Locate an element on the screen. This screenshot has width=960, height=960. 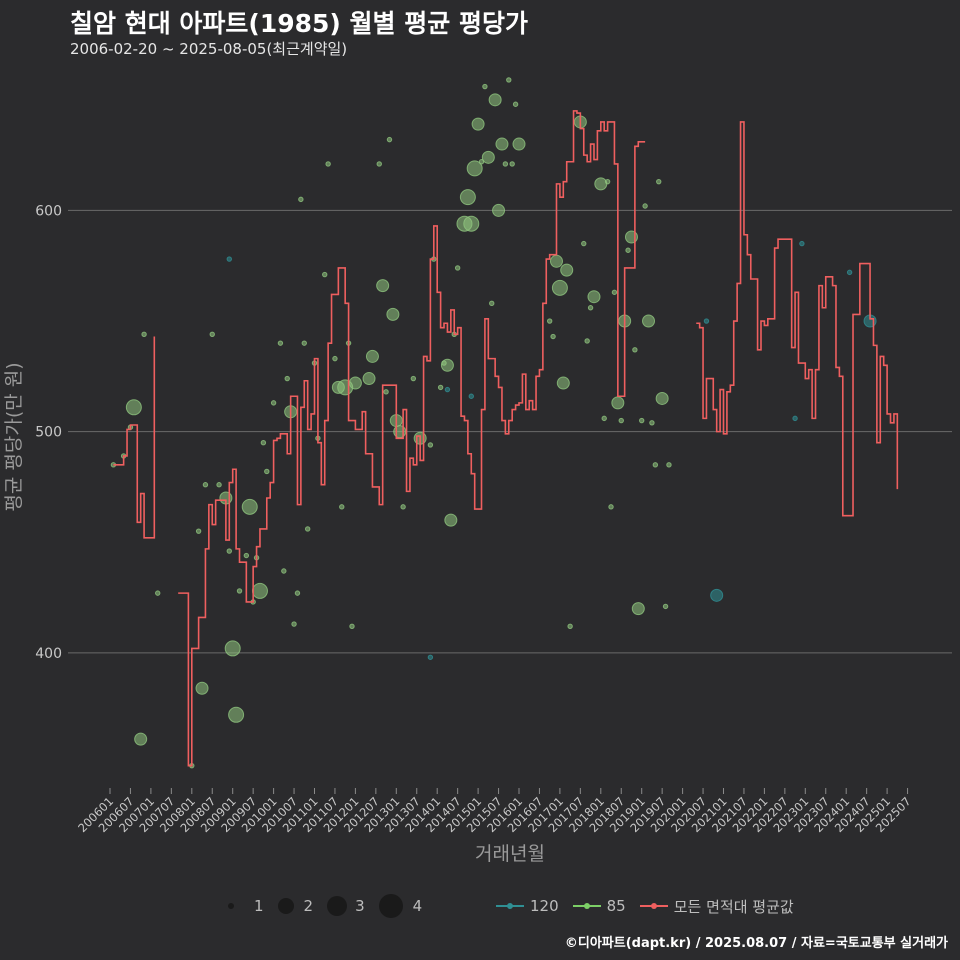
size-3-marker is located at coordinates (337, 906).